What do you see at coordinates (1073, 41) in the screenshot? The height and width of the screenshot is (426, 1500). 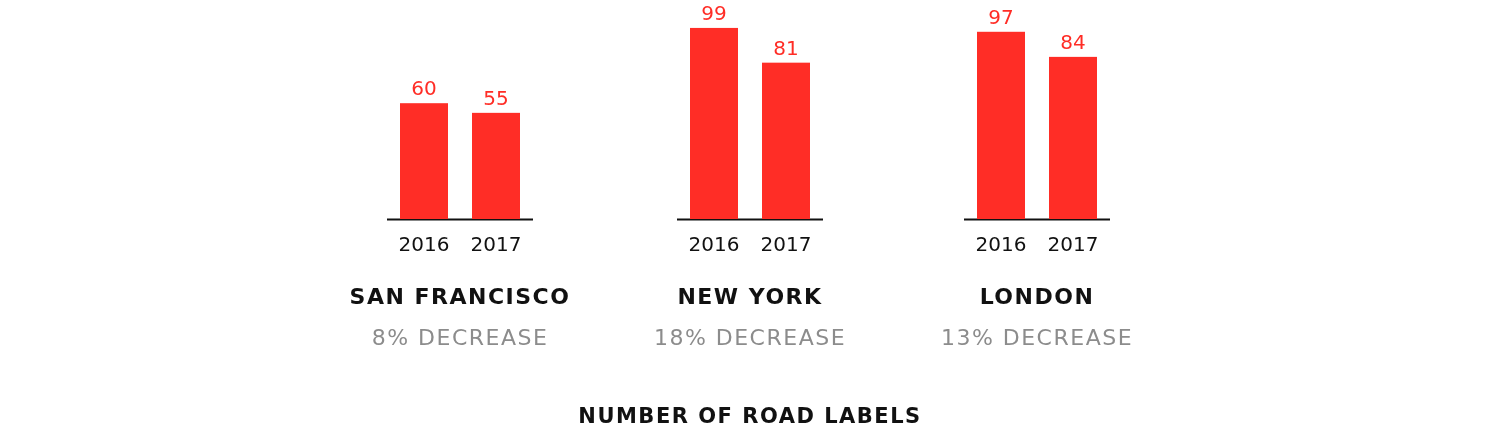 I see `data-label: 84` at bounding box center [1073, 41].